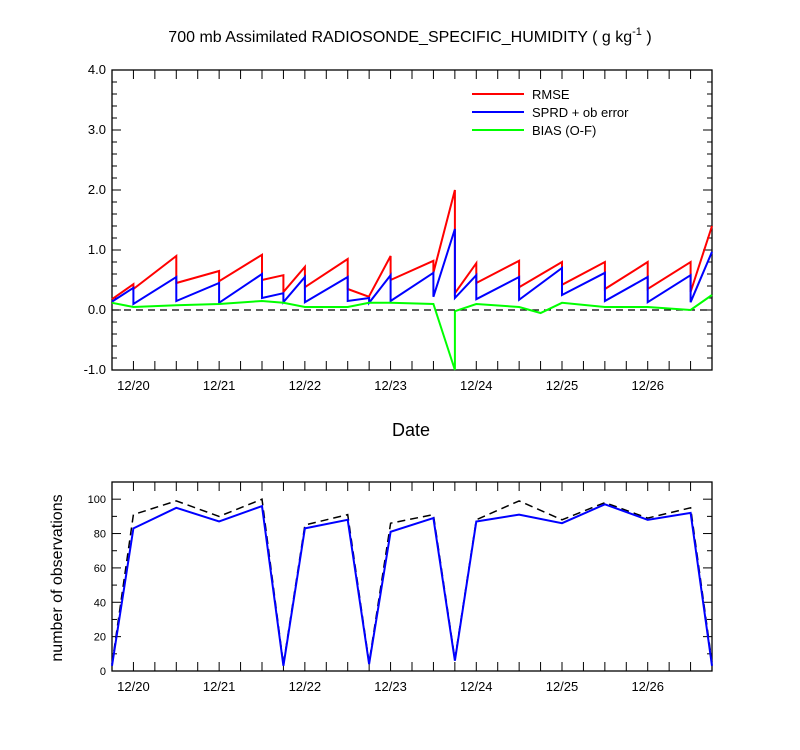 Image resolution: width=800 pixels, height=750 pixels. Describe the element at coordinates (100, 569) in the screenshot. I see `y-tick-label: 60` at that location.